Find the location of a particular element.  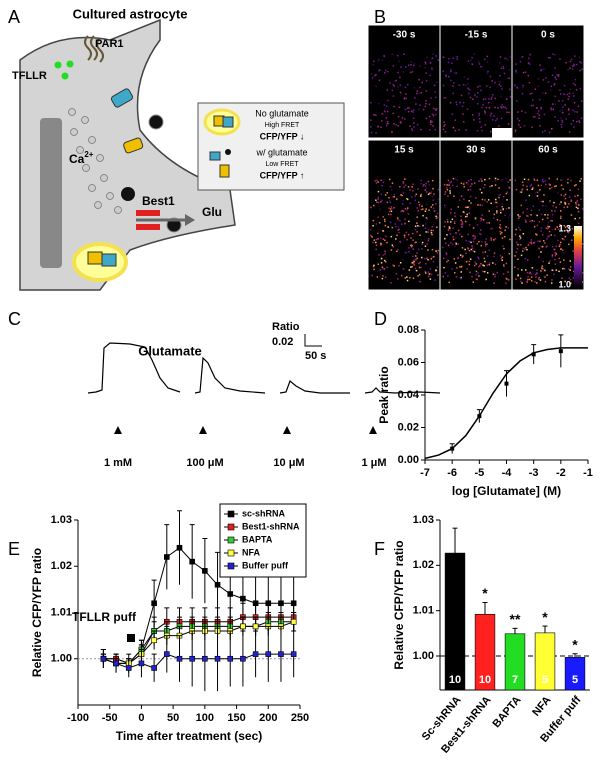

significance: * is located at coordinates (545, 617).